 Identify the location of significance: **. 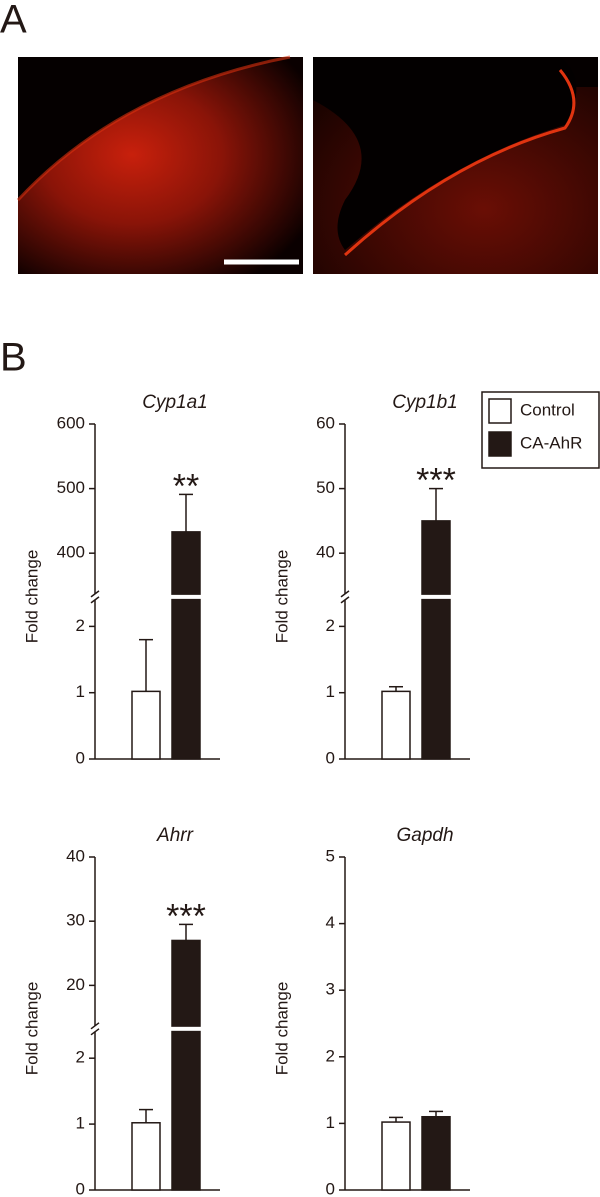
(186, 486).